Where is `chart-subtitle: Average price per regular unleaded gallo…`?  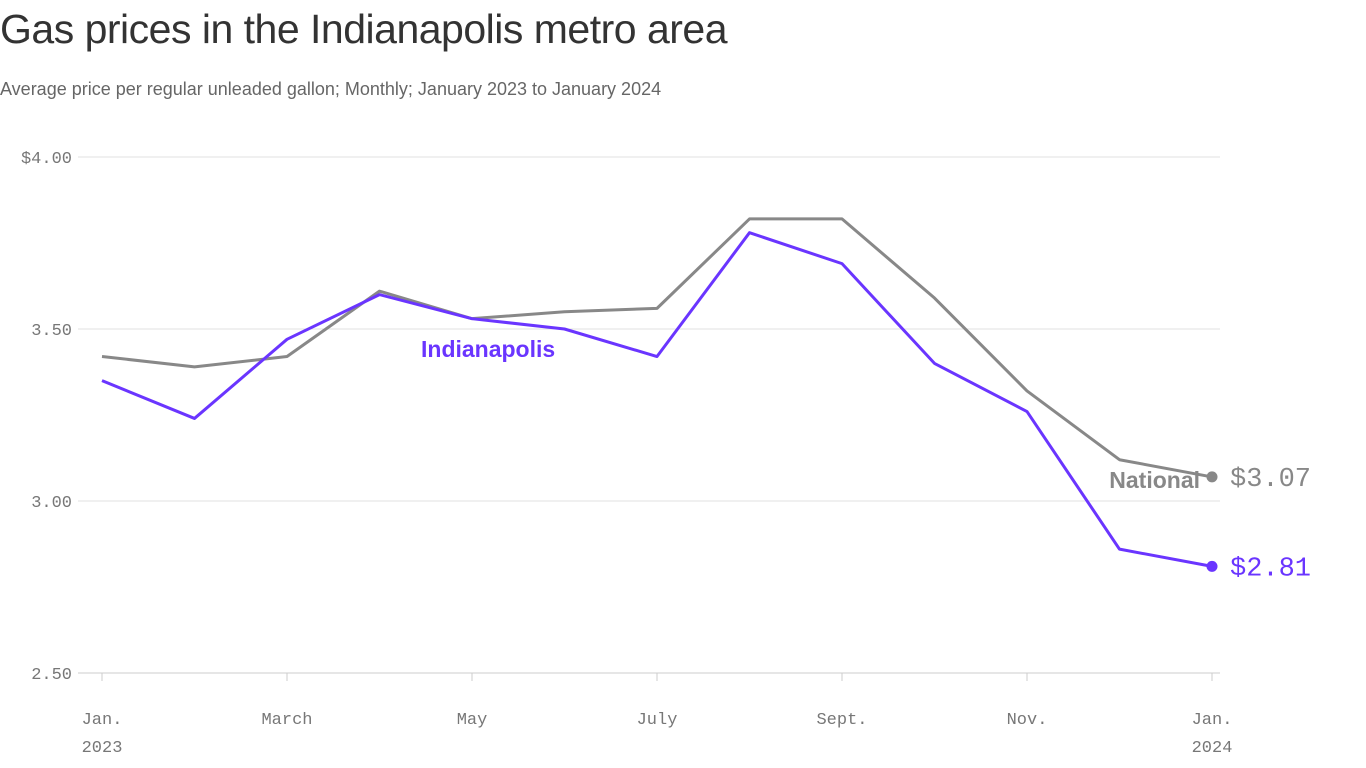 chart-subtitle: Average price per regular unleaded gallo… is located at coordinates (331, 89).